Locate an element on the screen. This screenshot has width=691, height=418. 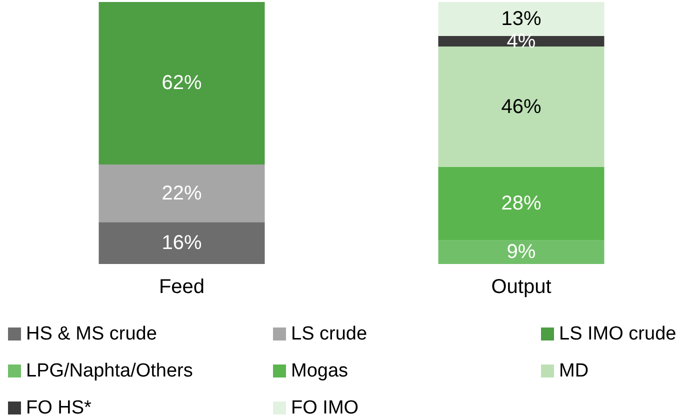
data-label: 13% is located at coordinates (521, 19).